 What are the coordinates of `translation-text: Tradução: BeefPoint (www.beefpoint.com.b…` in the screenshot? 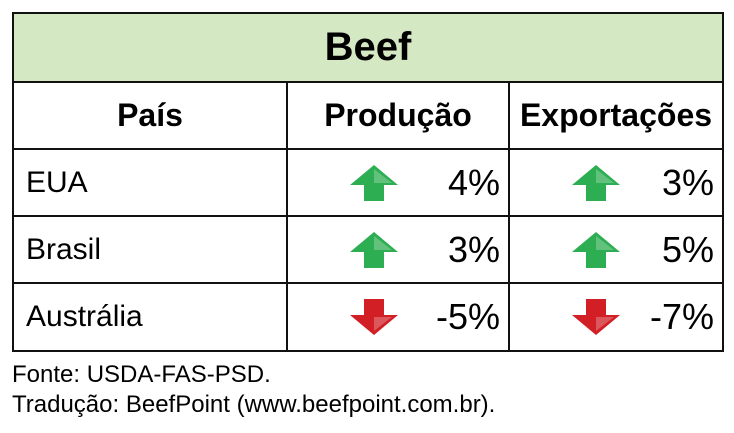 It's located at (254, 404).